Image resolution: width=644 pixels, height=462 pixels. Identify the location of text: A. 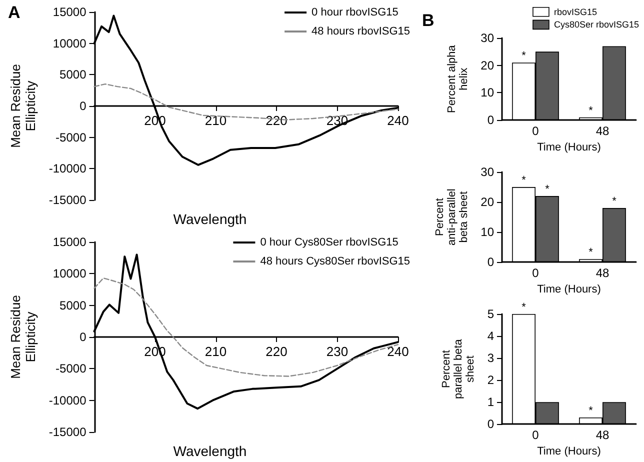
(14, 12).